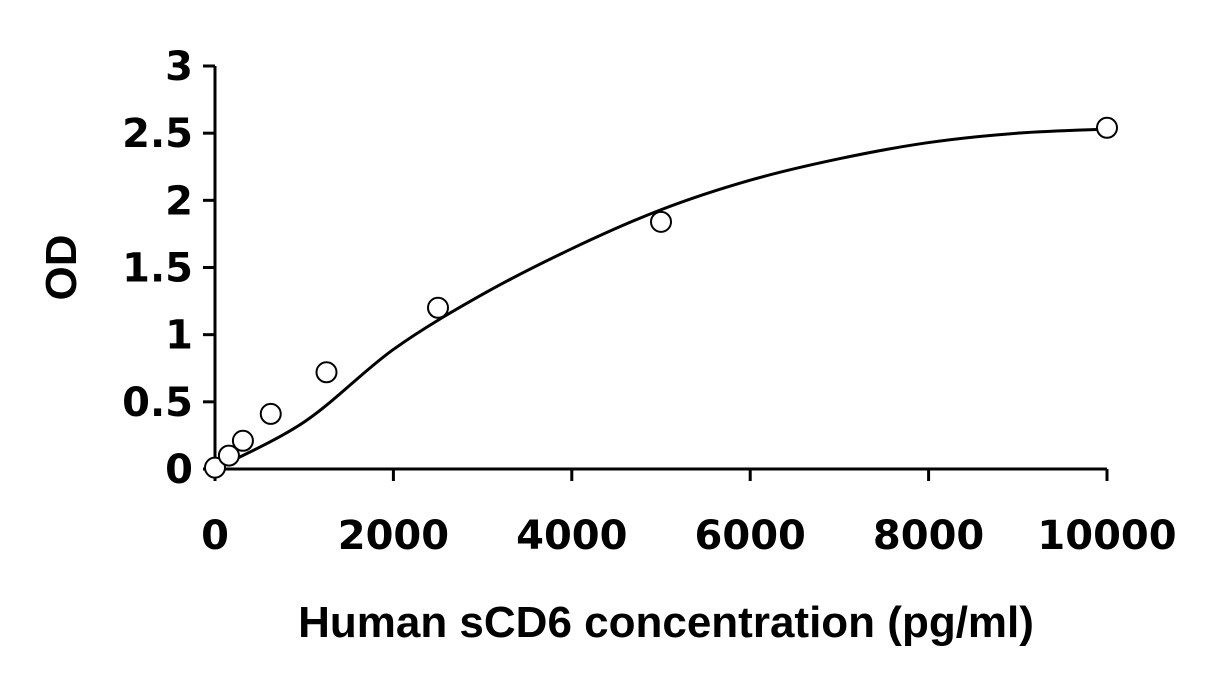 The image size is (1231, 686). Describe the element at coordinates (61, 268) in the screenshot. I see `y-axis-title: OD` at that location.